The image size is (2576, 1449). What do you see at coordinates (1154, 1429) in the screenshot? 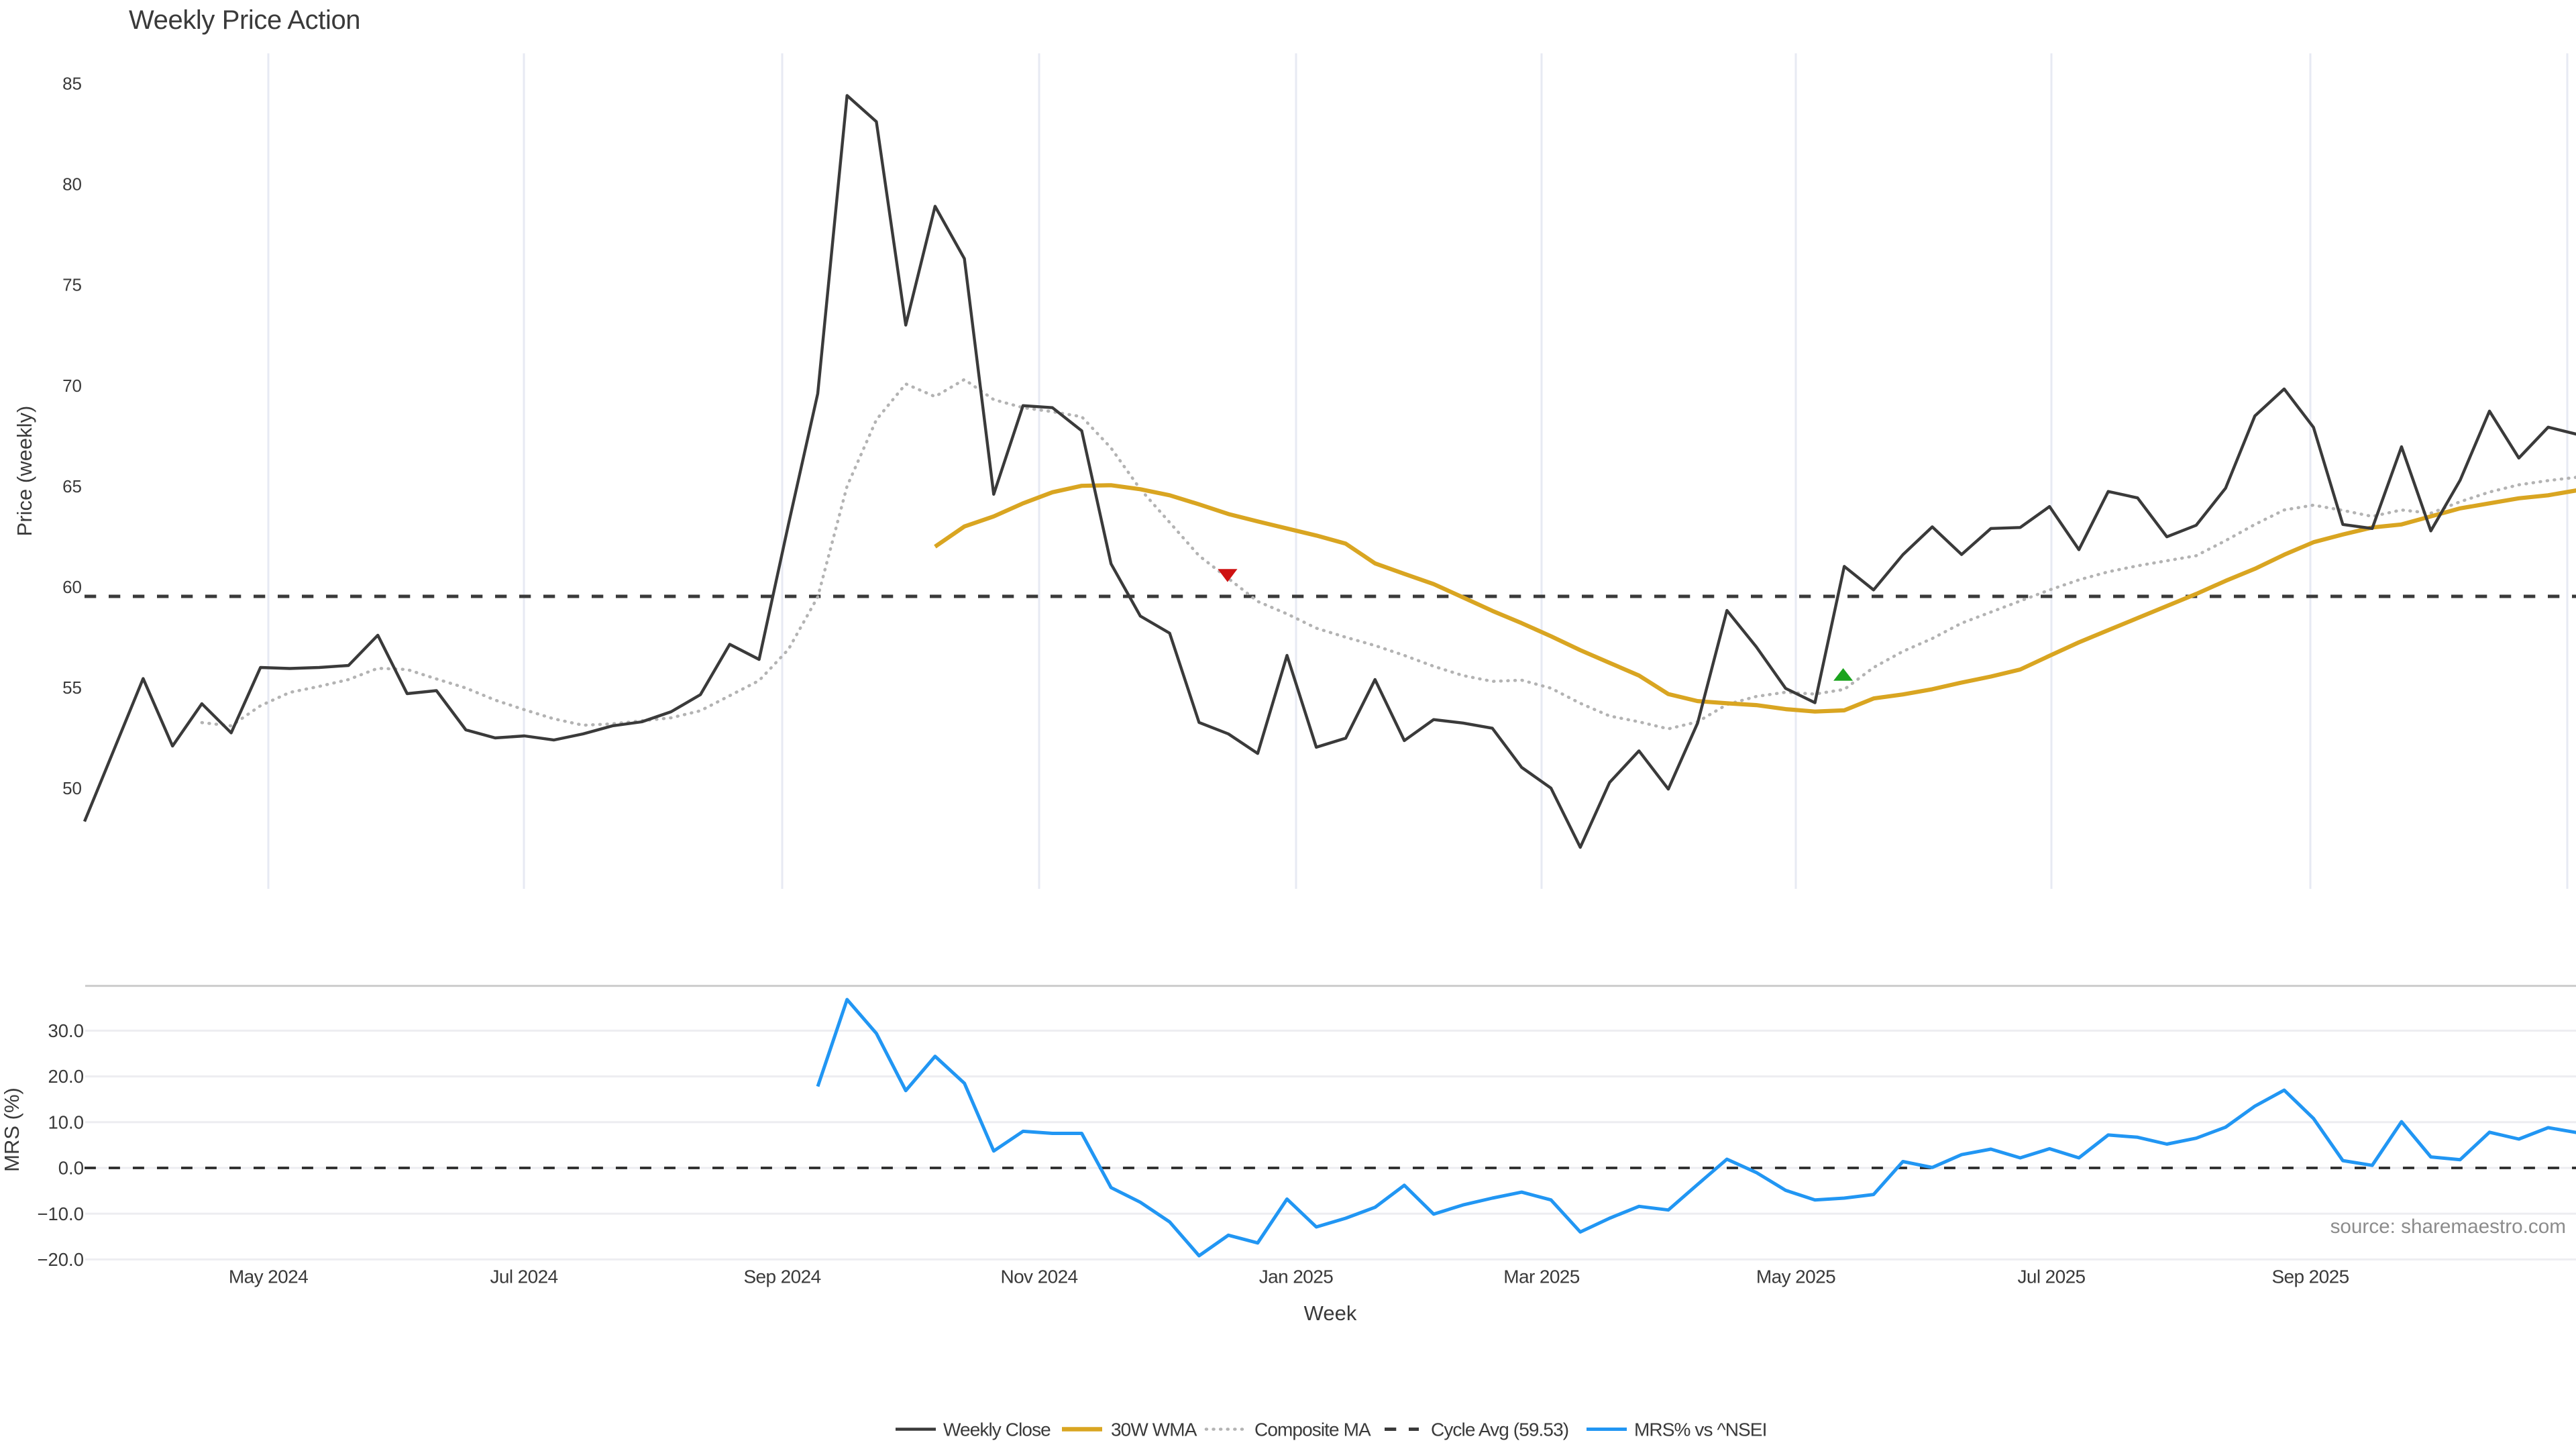
I see `svg-text: 30W WMA` at bounding box center [1154, 1429].